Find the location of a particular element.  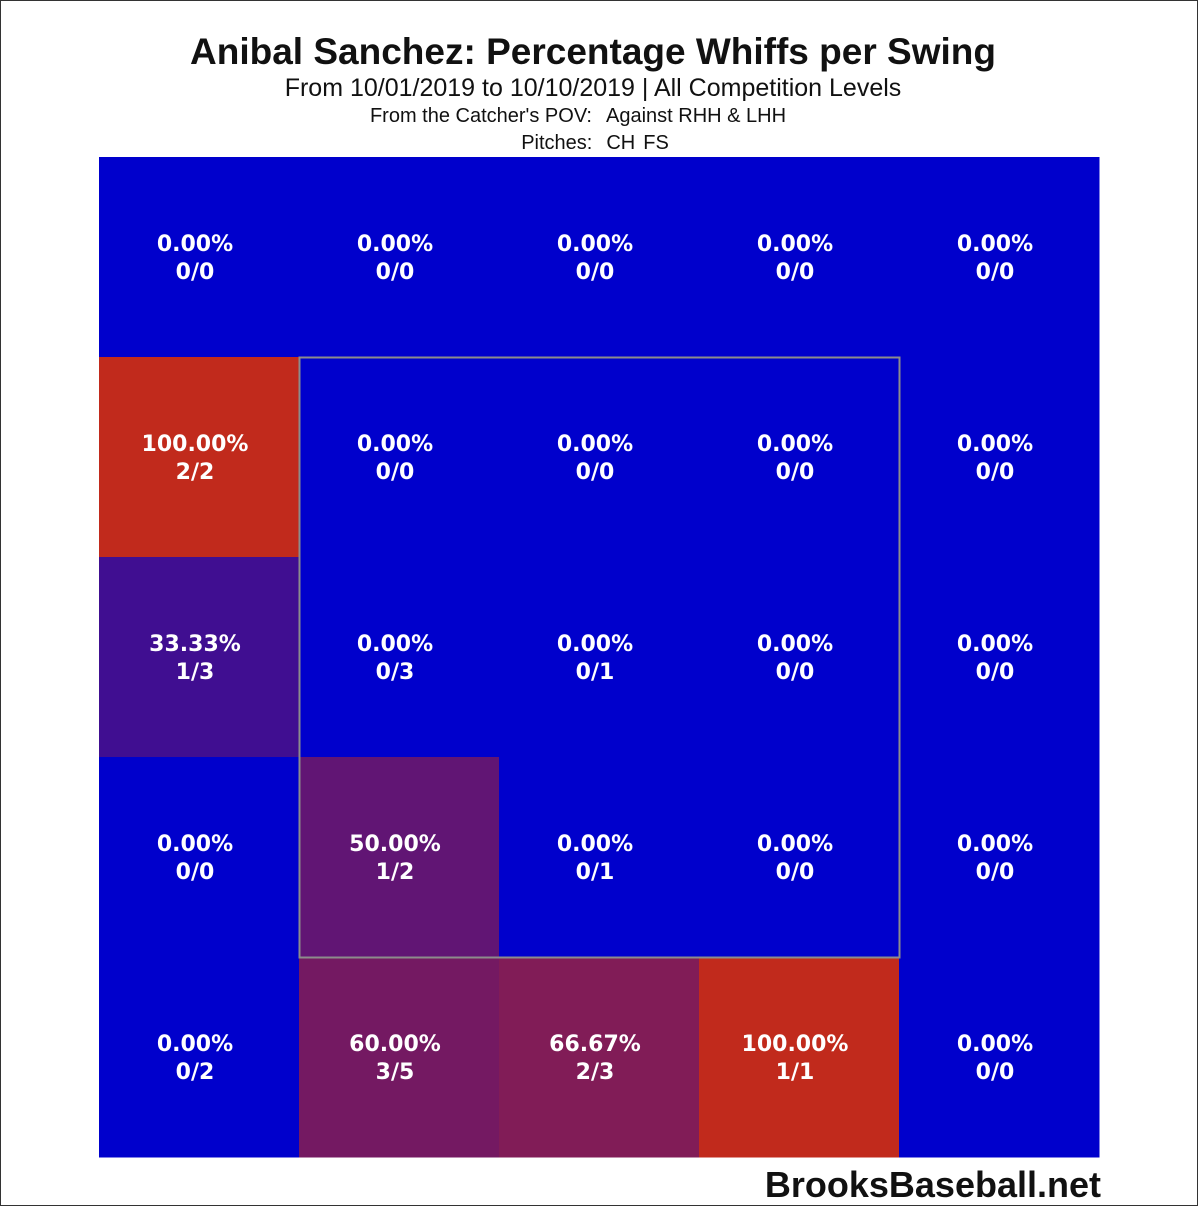

zone-count-label-2-2: 0/1 is located at coordinates (595, 672).